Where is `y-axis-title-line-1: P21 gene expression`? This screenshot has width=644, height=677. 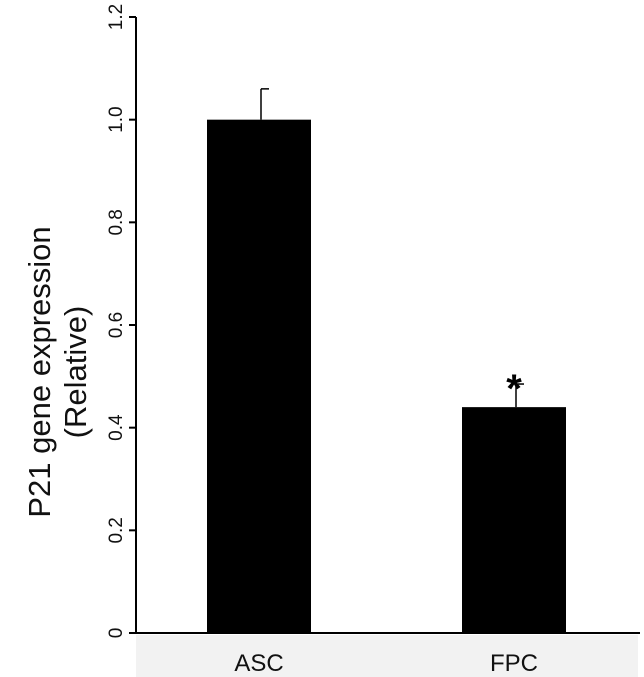 y-axis-title-line-1: P21 gene expression is located at coordinates (39, 371).